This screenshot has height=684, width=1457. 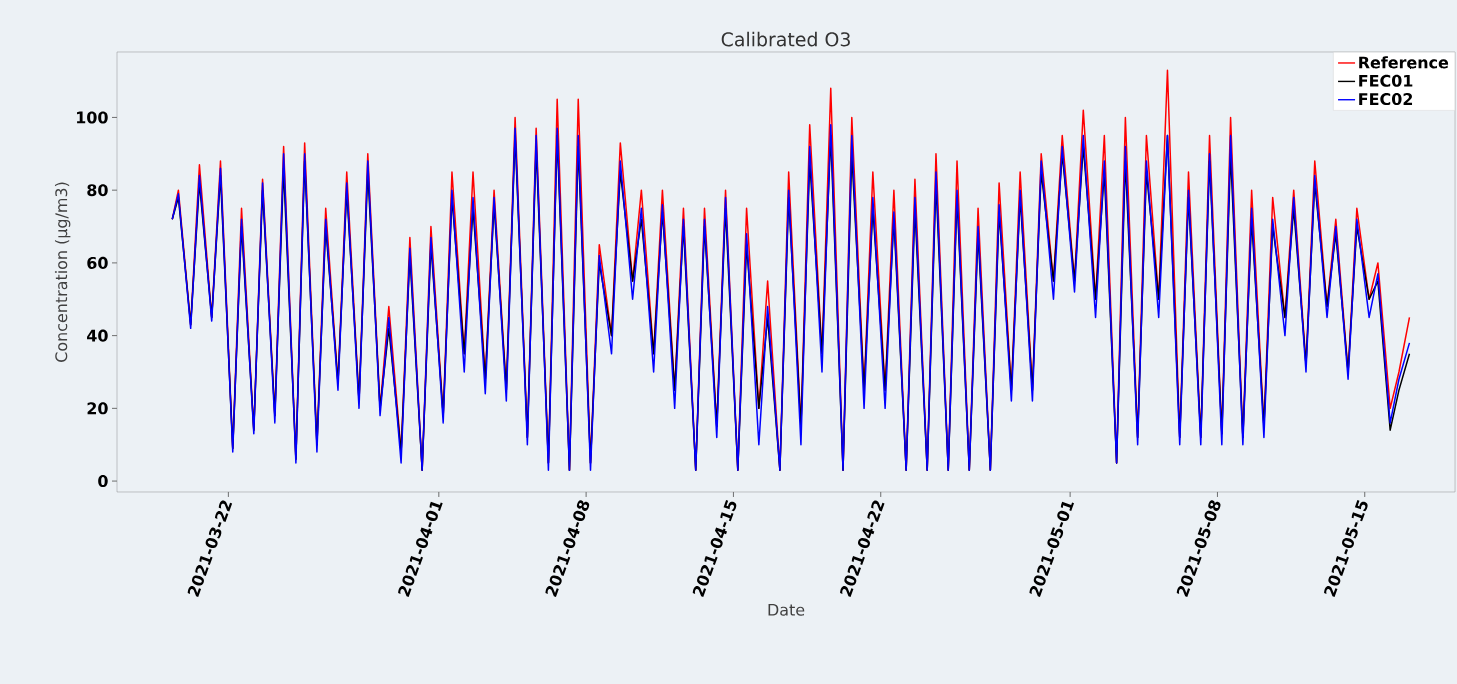 I want to click on legend-label: FEC02, so click(x=1386, y=99).